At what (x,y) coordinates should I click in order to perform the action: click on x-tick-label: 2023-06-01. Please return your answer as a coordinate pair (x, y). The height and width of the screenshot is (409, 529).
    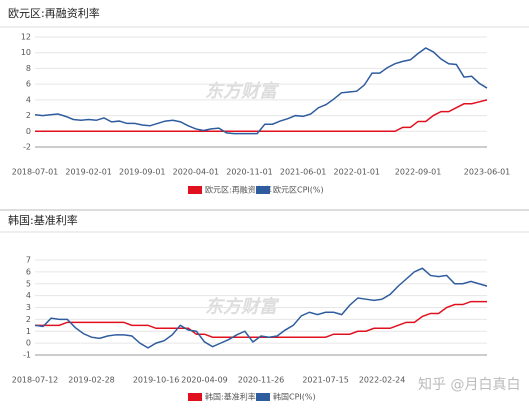
    Looking at the image, I should click on (487, 172).